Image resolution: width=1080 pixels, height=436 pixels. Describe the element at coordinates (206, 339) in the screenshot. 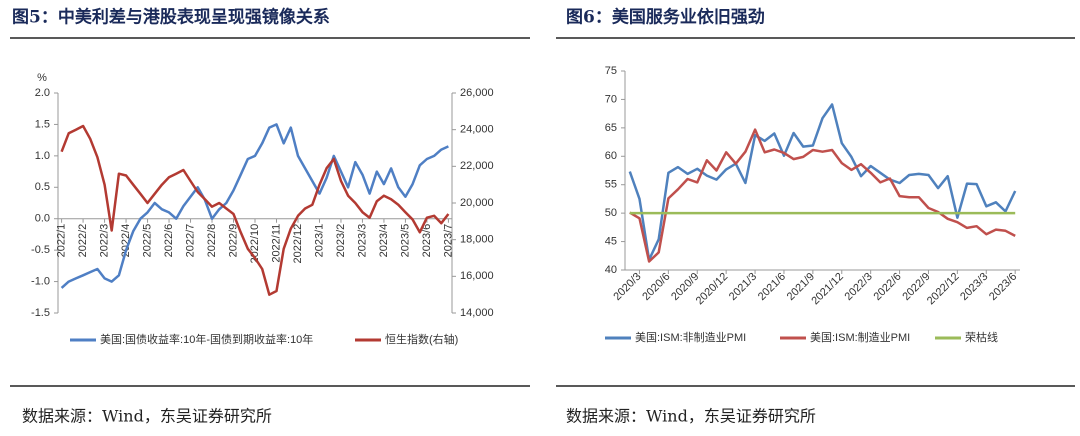

I see `legend-label: 美国:国债收益率:10年-国债到期收益率:10年` at that location.